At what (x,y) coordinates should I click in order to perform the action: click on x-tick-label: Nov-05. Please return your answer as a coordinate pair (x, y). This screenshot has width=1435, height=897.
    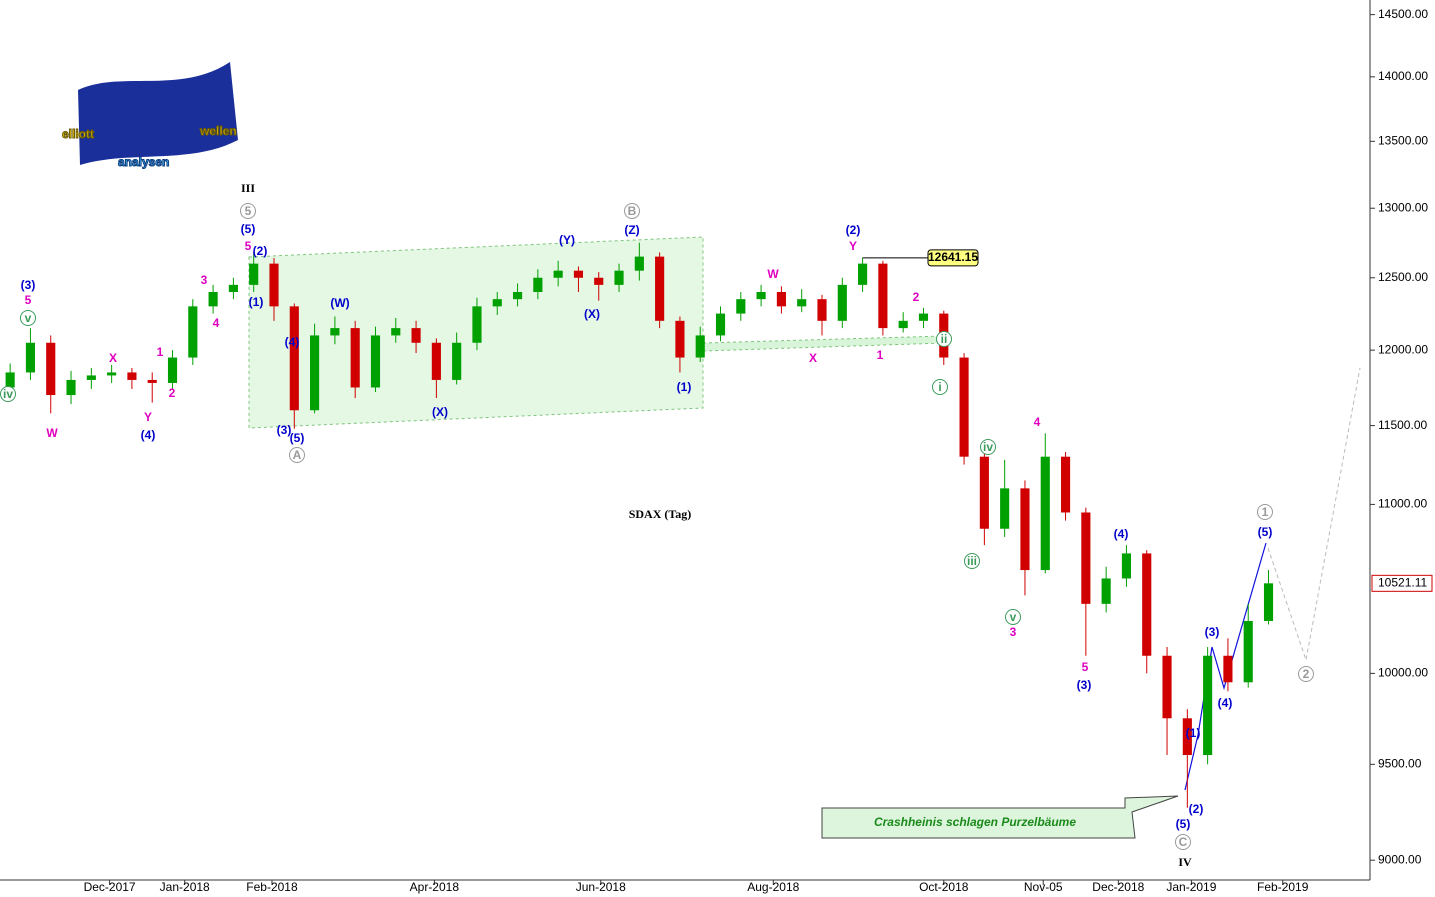
    Looking at the image, I should click on (1043, 887).